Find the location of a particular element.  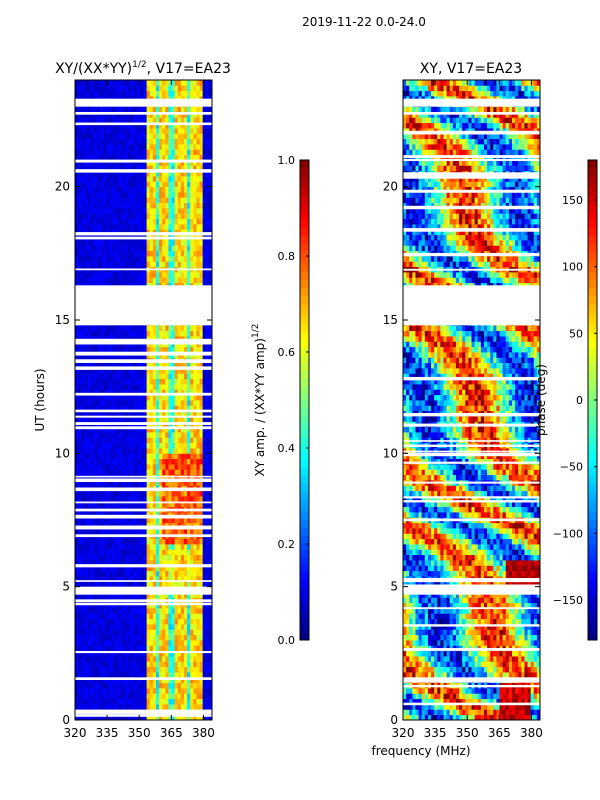

phase-colorbar-tick-label: −150 is located at coordinates (568, 600).